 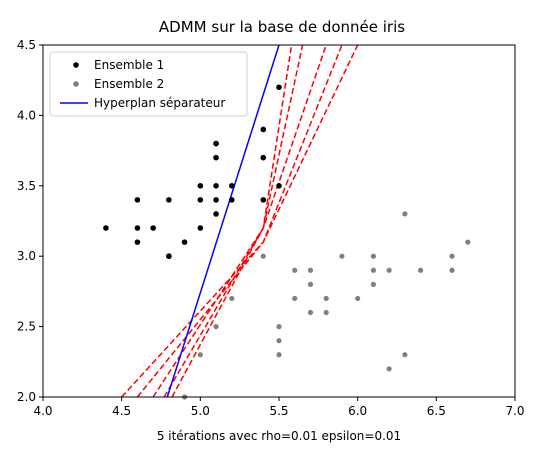 What do you see at coordinates (436, 411) in the screenshot?
I see `x-tick-label: 6.5` at bounding box center [436, 411].